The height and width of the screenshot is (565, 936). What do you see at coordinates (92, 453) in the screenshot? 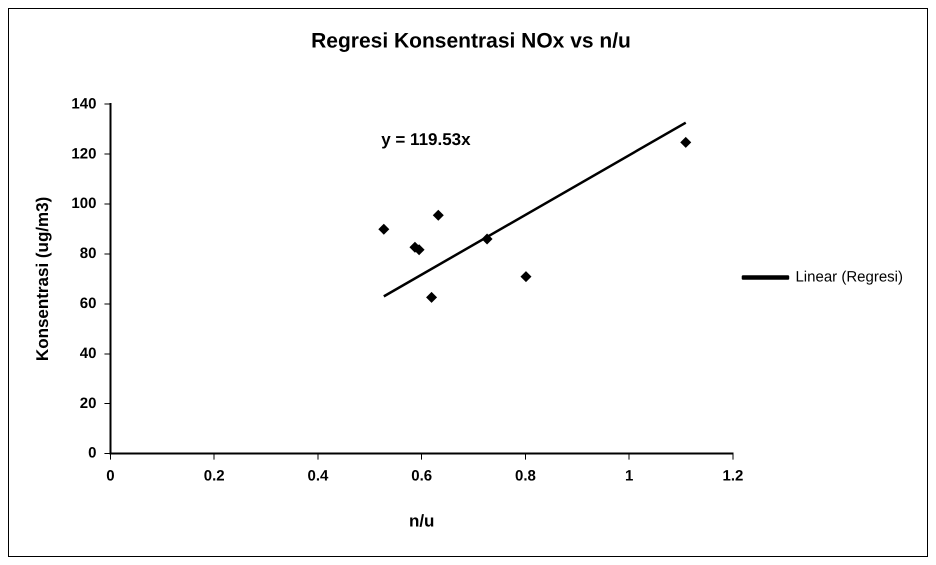
I see `y-tick-label: 0` at bounding box center [92, 453].